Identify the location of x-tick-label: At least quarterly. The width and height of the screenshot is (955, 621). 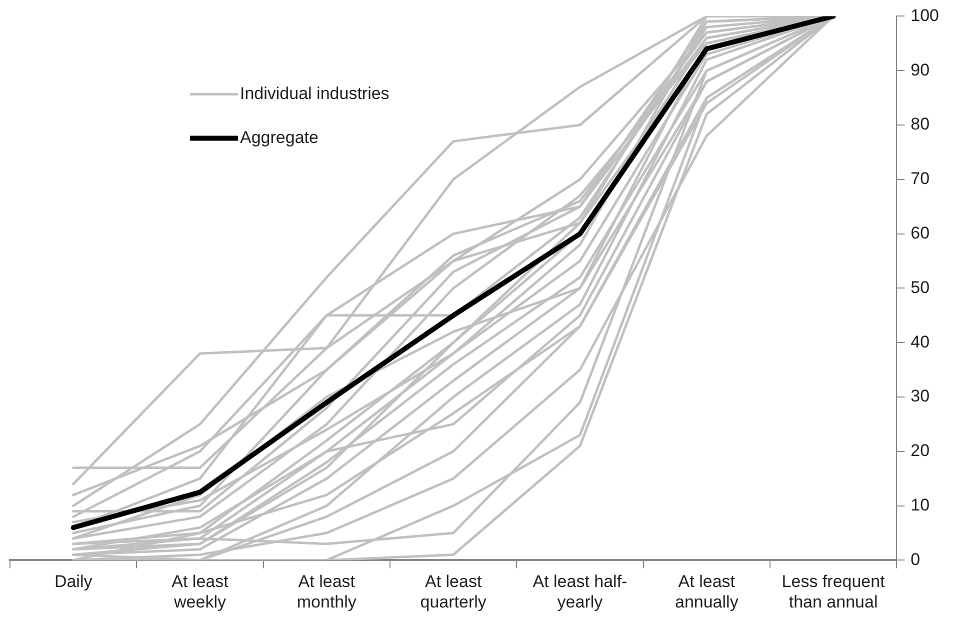
(453, 592).